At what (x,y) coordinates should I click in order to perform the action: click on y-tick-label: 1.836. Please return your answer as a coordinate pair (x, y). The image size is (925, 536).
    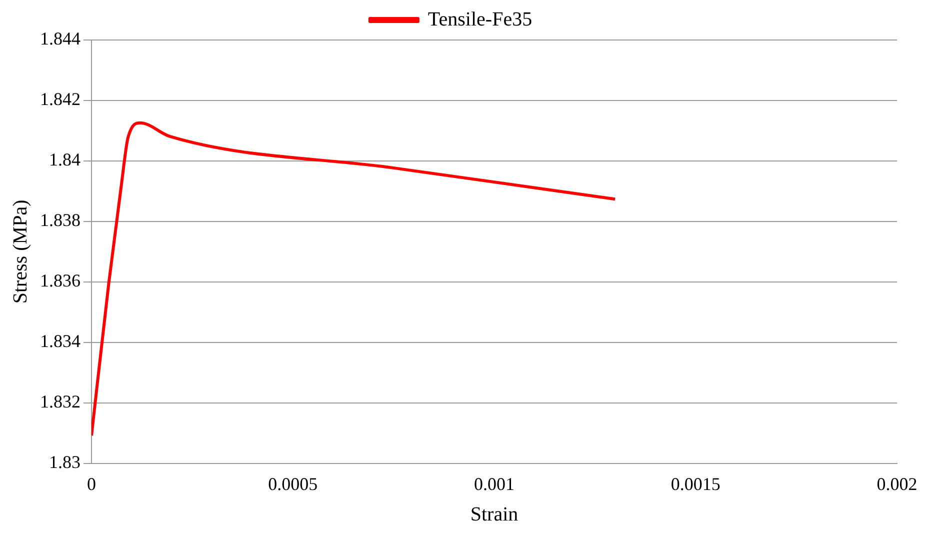
    Looking at the image, I should click on (60, 280).